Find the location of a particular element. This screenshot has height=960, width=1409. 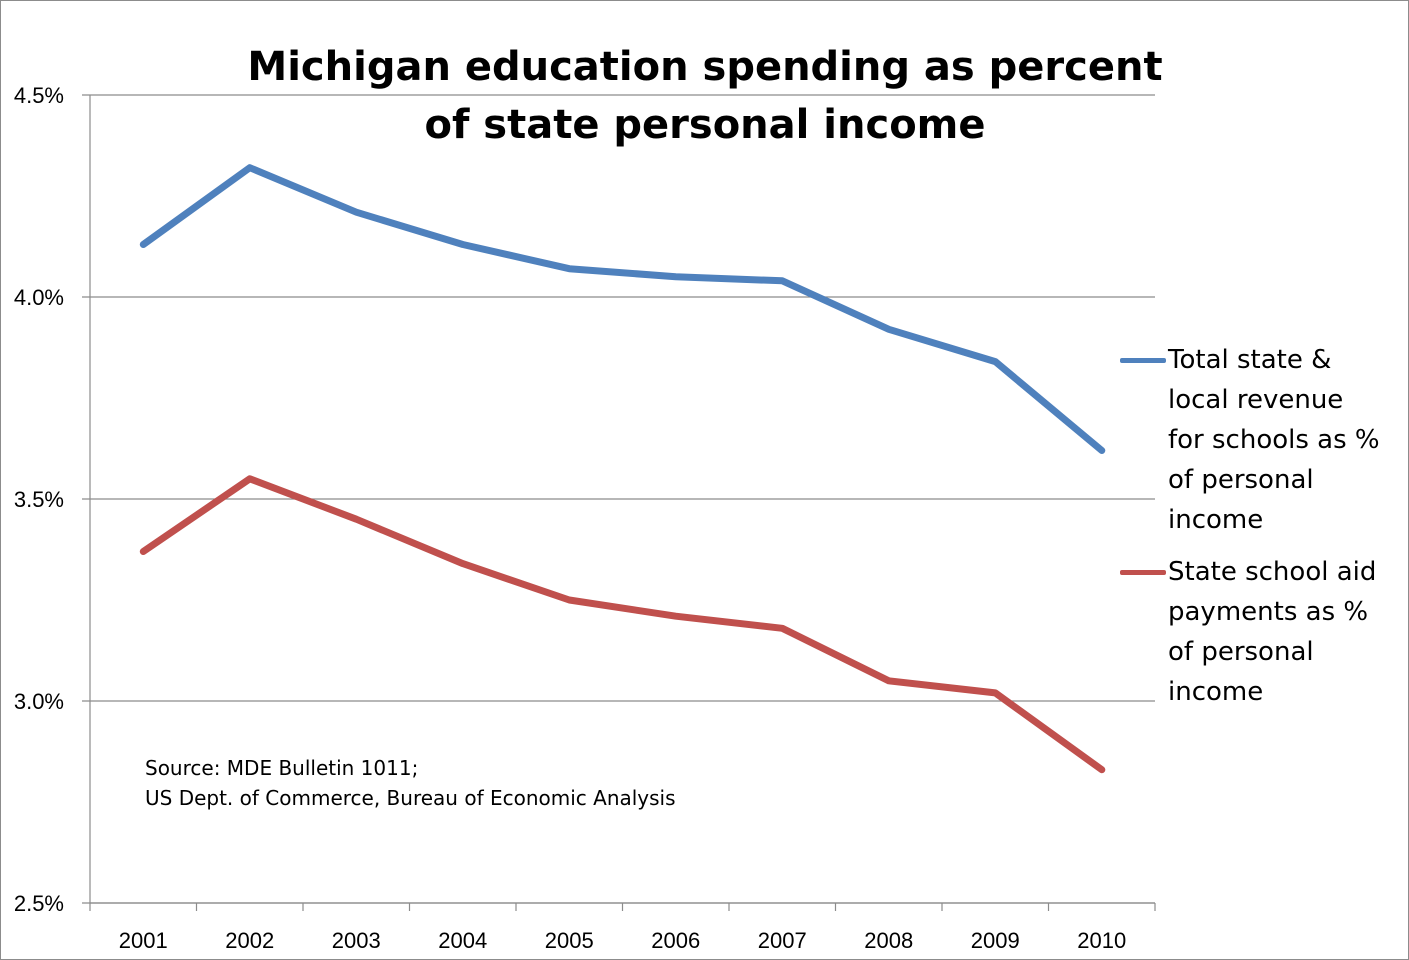

legend-swatch-school-aid is located at coordinates (1143, 572).